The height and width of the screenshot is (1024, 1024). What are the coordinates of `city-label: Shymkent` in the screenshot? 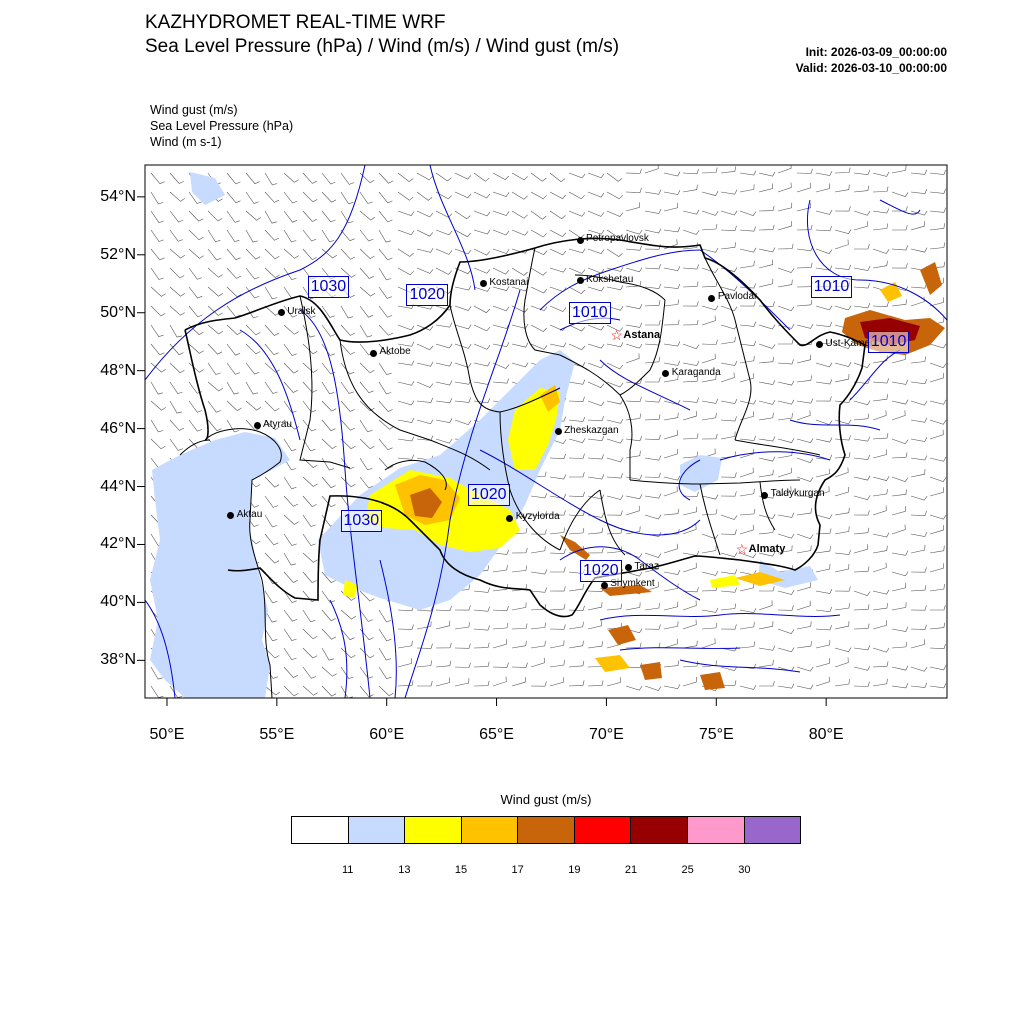 It's located at (632, 584).